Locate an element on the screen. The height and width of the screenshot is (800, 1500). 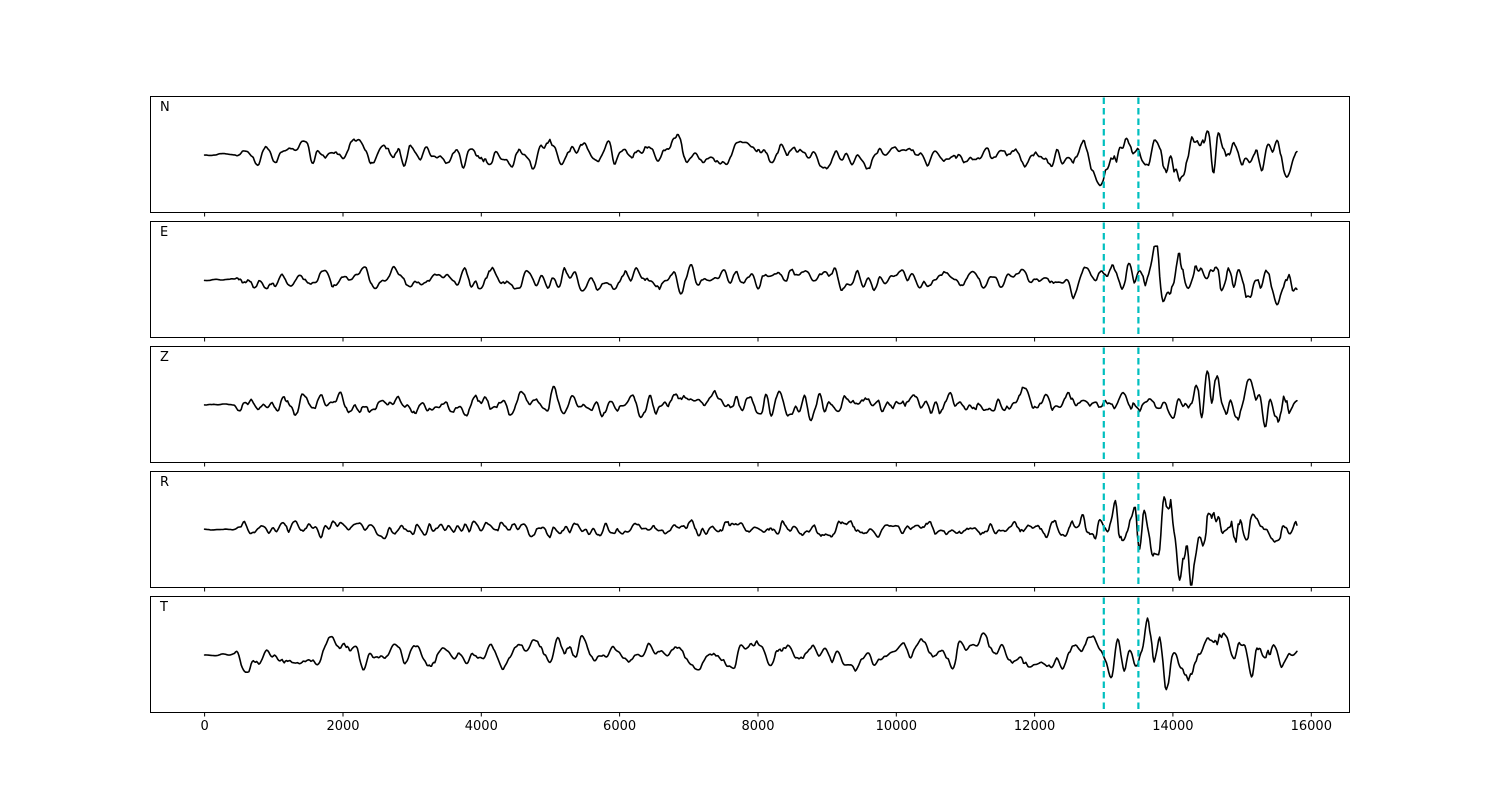
panel-z: Z is located at coordinates (750, 404).